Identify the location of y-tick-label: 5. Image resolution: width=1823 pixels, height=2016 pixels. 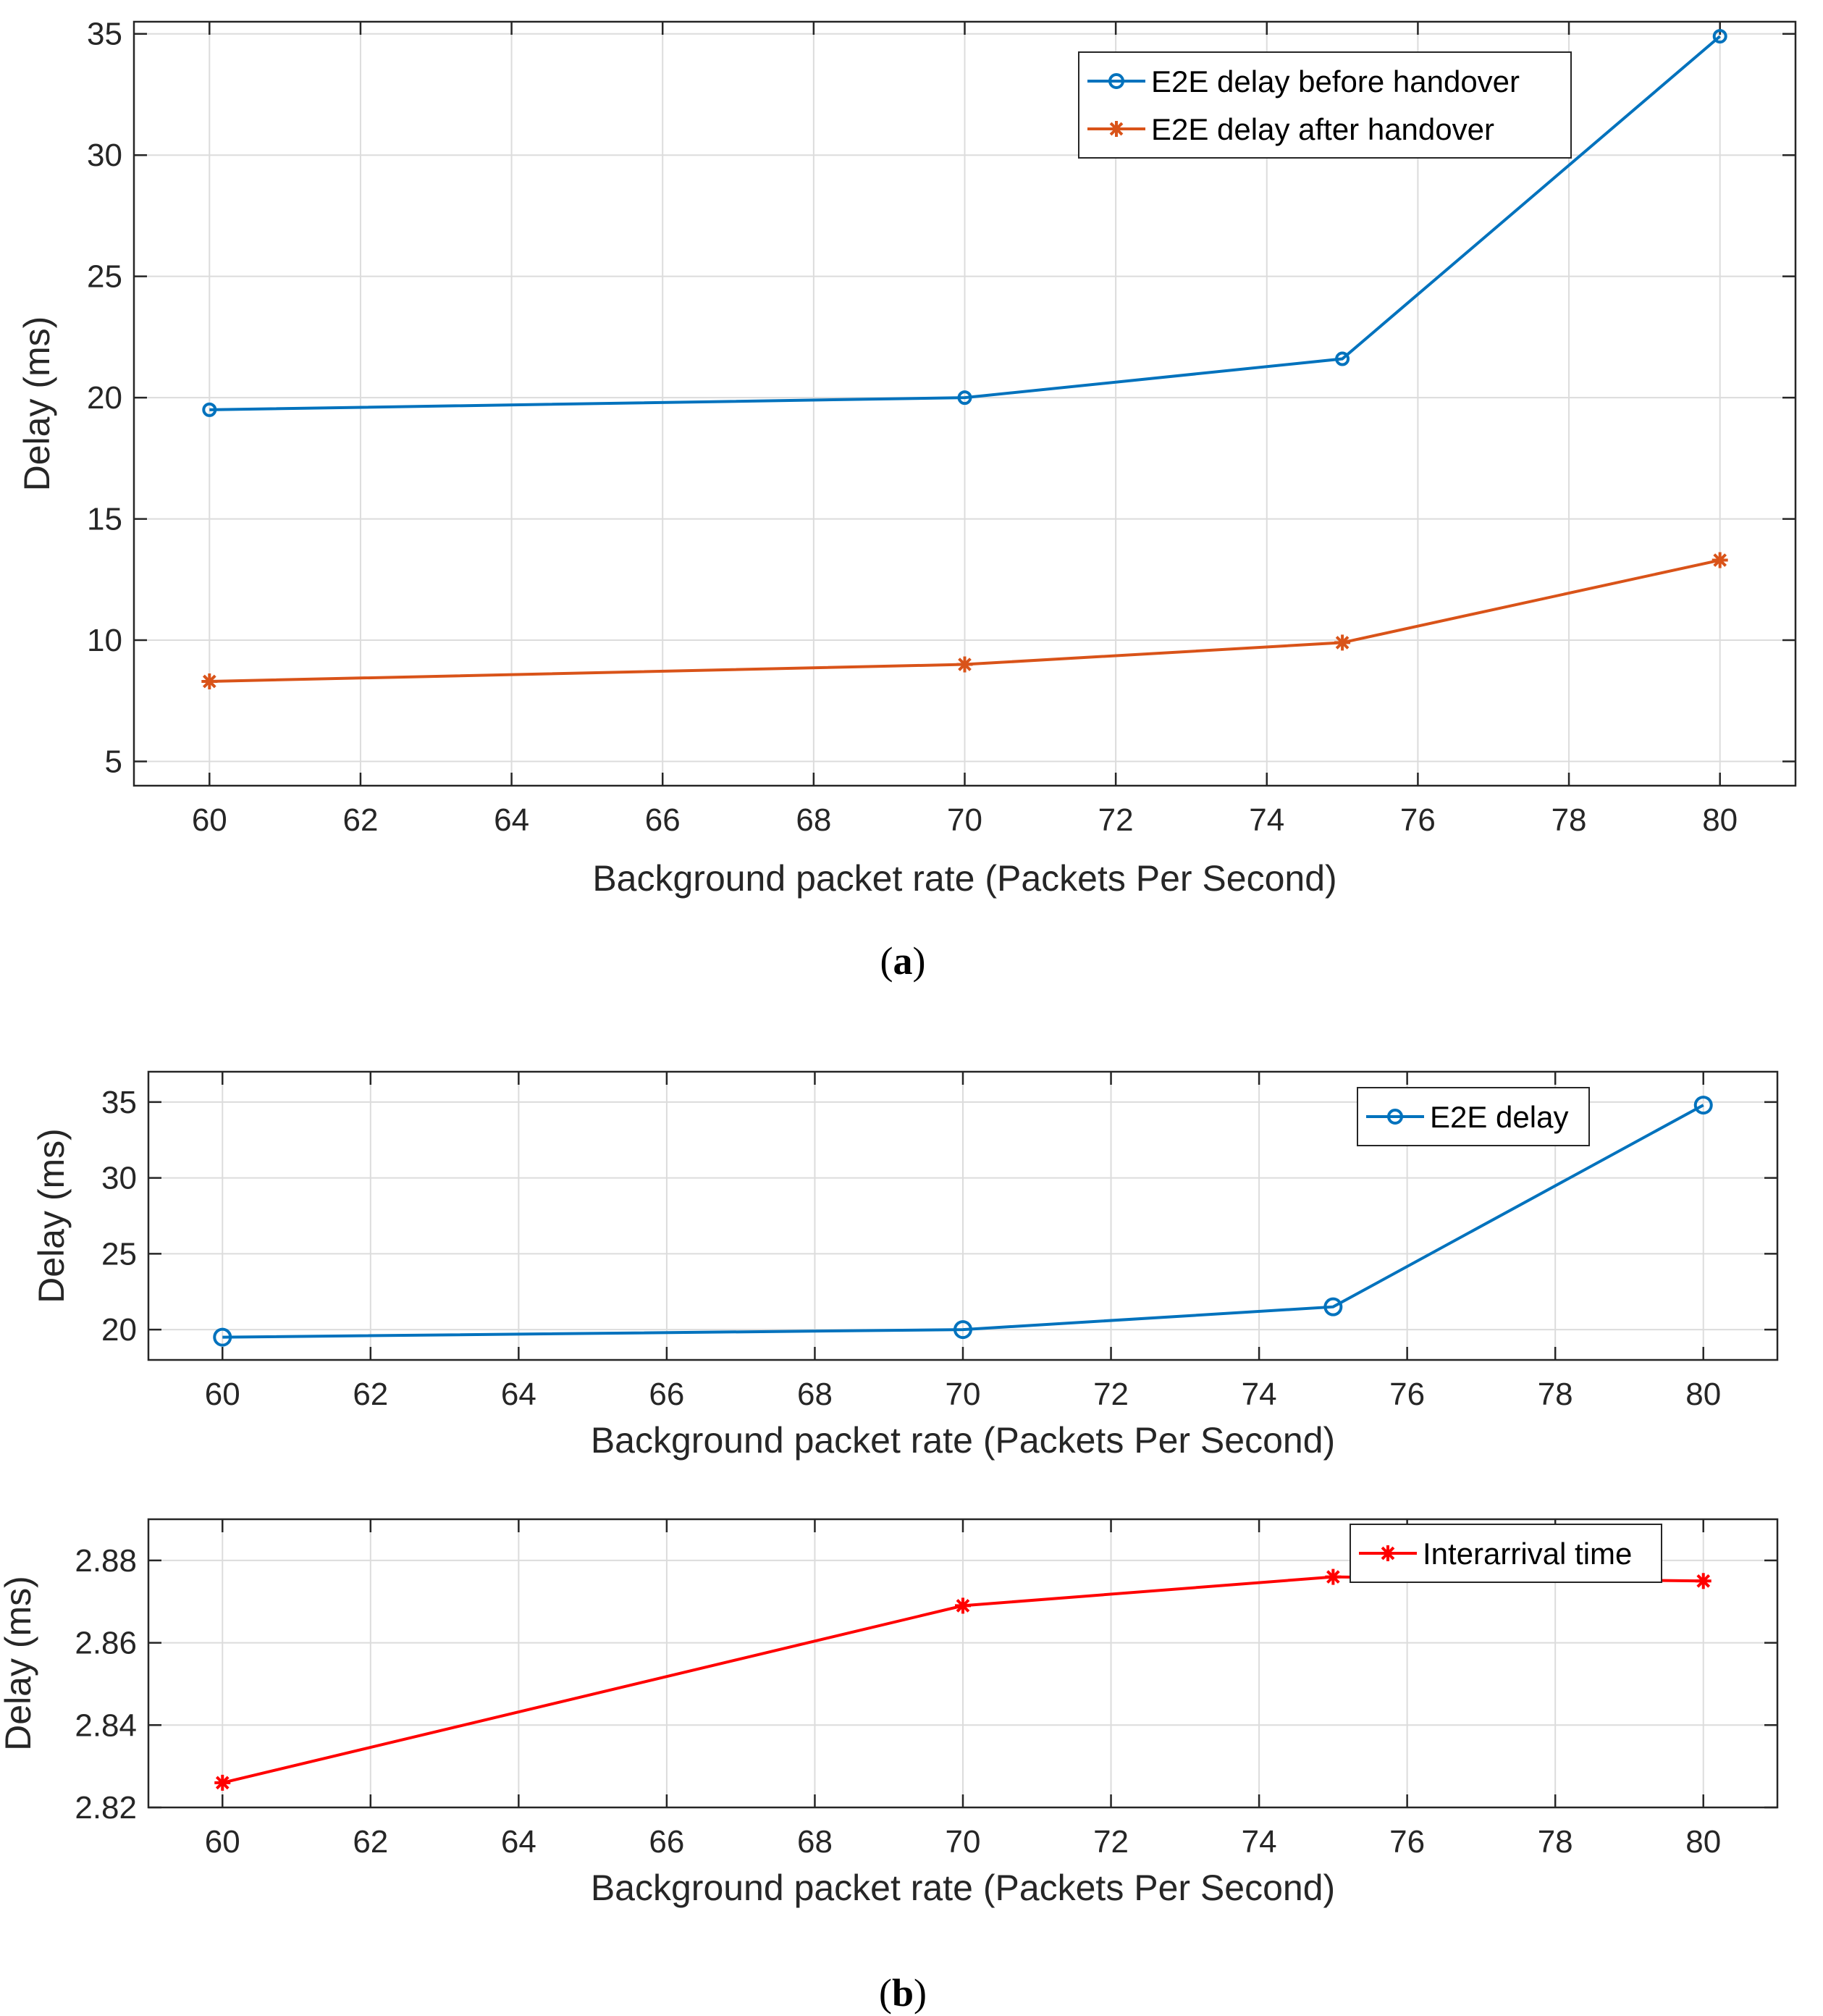
(113, 762).